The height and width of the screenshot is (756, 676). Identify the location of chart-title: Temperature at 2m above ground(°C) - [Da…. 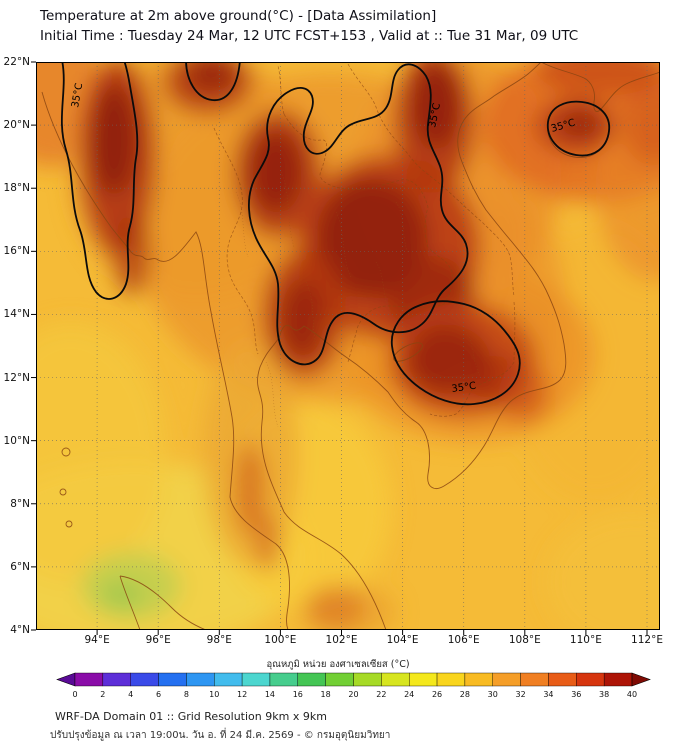
(238, 16).